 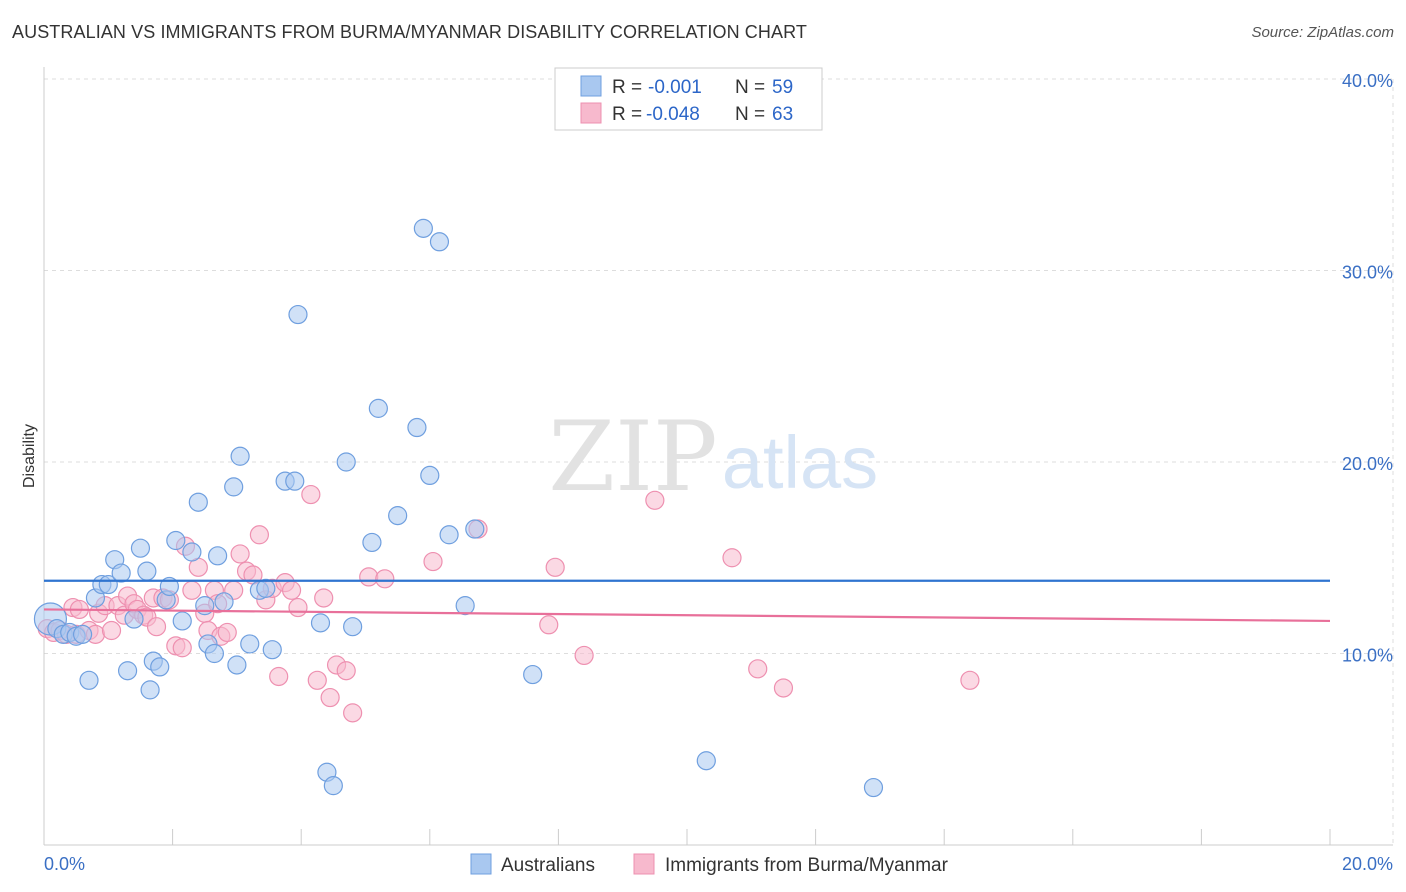 I want to click on y-tick-label: 20.0%, so click(x=1367, y=464).